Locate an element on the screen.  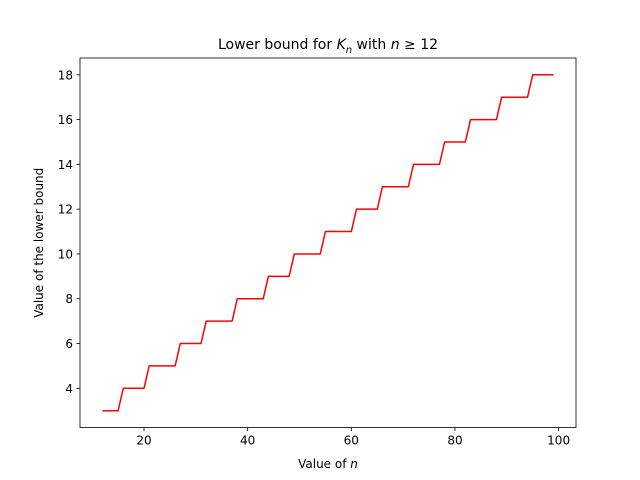
x-tick-label: 80 is located at coordinates (454, 441).